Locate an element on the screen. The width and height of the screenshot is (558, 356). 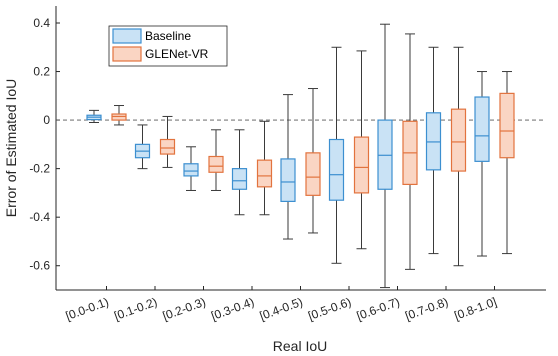
x-tick-label: [0.8-1.0] is located at coordinates (475, 309).